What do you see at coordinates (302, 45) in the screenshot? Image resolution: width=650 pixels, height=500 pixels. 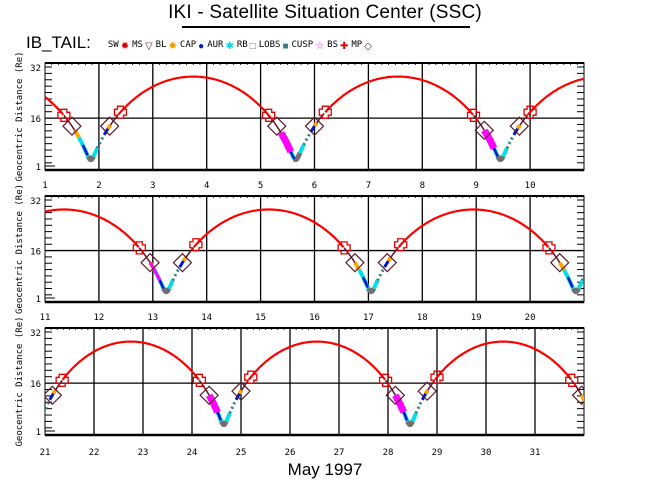 I see `legend-label-cusp: CUSP` at bounding box center [302, 45].